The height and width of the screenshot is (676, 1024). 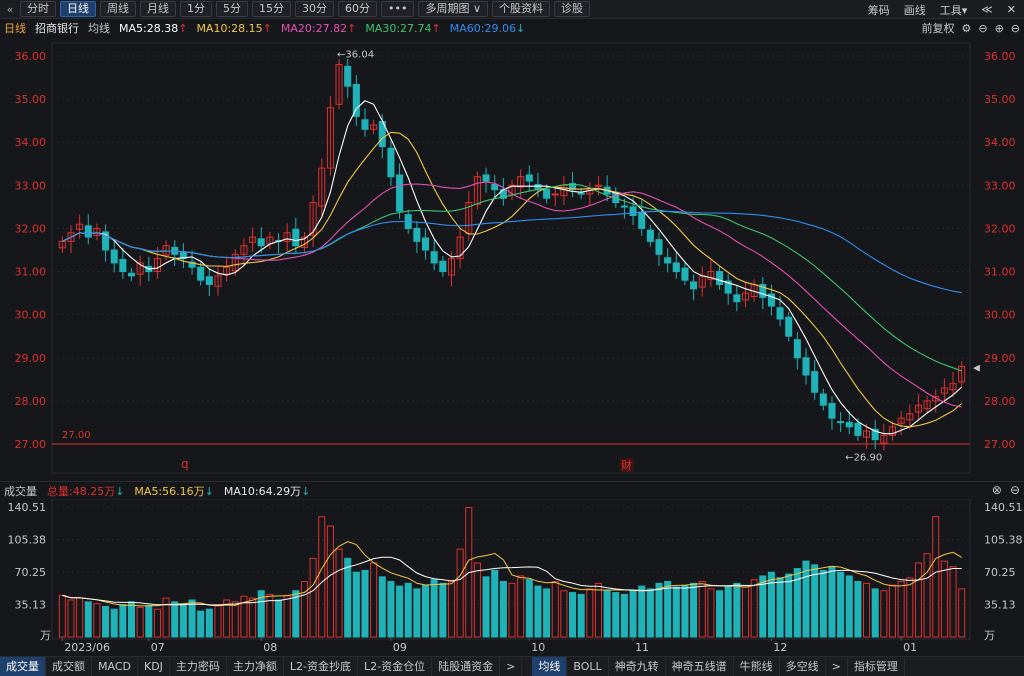 I want to click on indicator-tab-16: >, so click(x=837, y=666).